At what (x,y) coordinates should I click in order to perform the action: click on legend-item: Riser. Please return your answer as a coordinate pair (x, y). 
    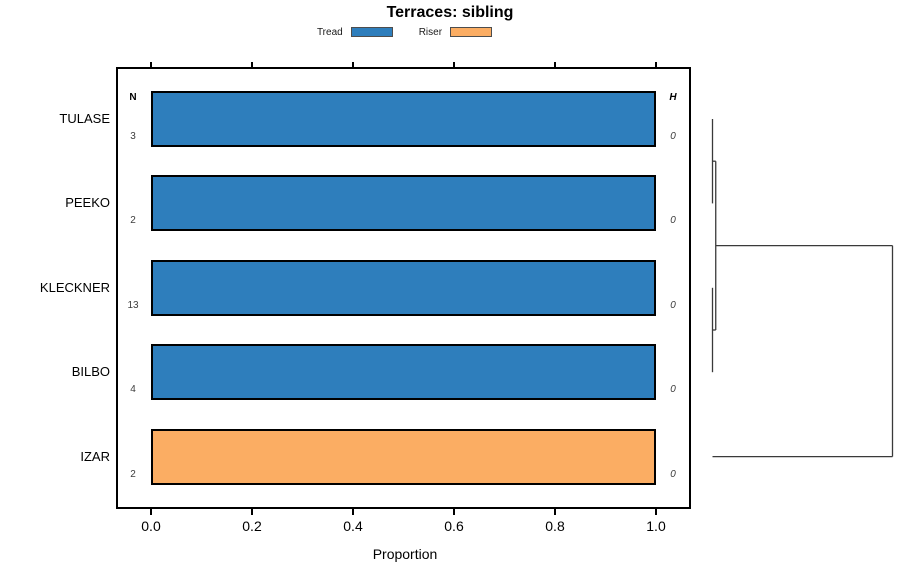
    Looking at the image, I should click on (455, 32).